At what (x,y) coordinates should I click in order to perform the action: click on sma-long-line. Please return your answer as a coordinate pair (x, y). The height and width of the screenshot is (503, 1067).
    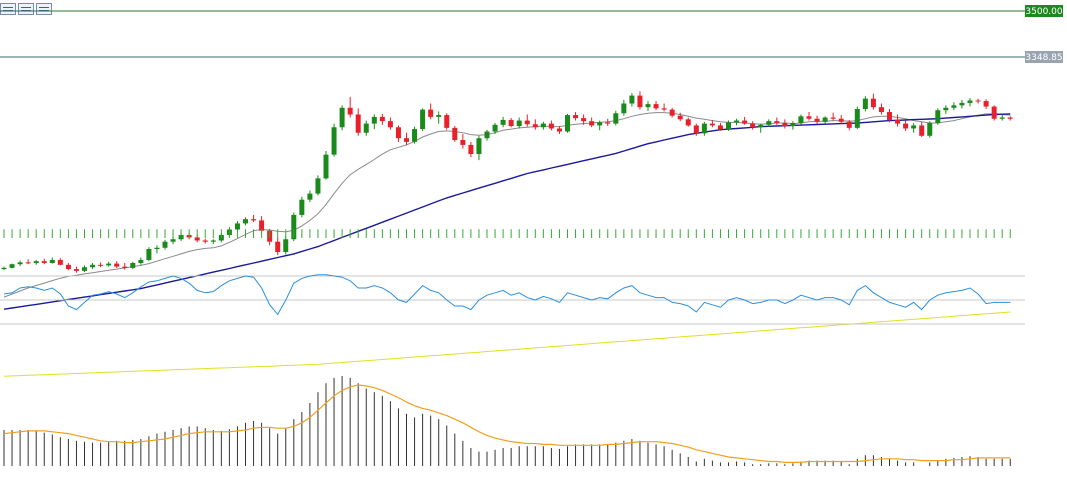
    Looking at the image, I should click on (507, 344).